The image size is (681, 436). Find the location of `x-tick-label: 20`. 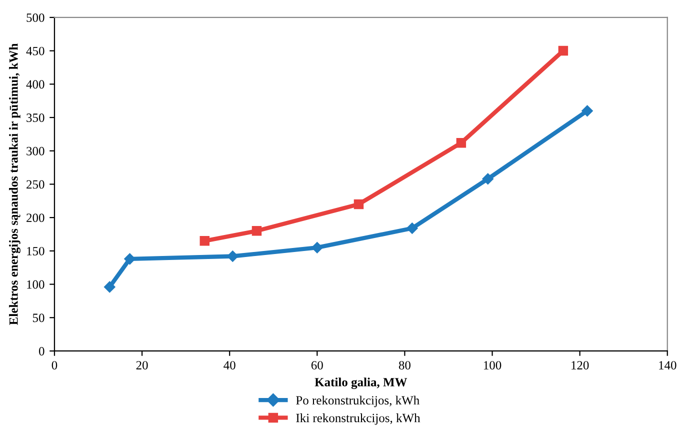

x-tick-label: 20 is located at coordinates (142, 365).